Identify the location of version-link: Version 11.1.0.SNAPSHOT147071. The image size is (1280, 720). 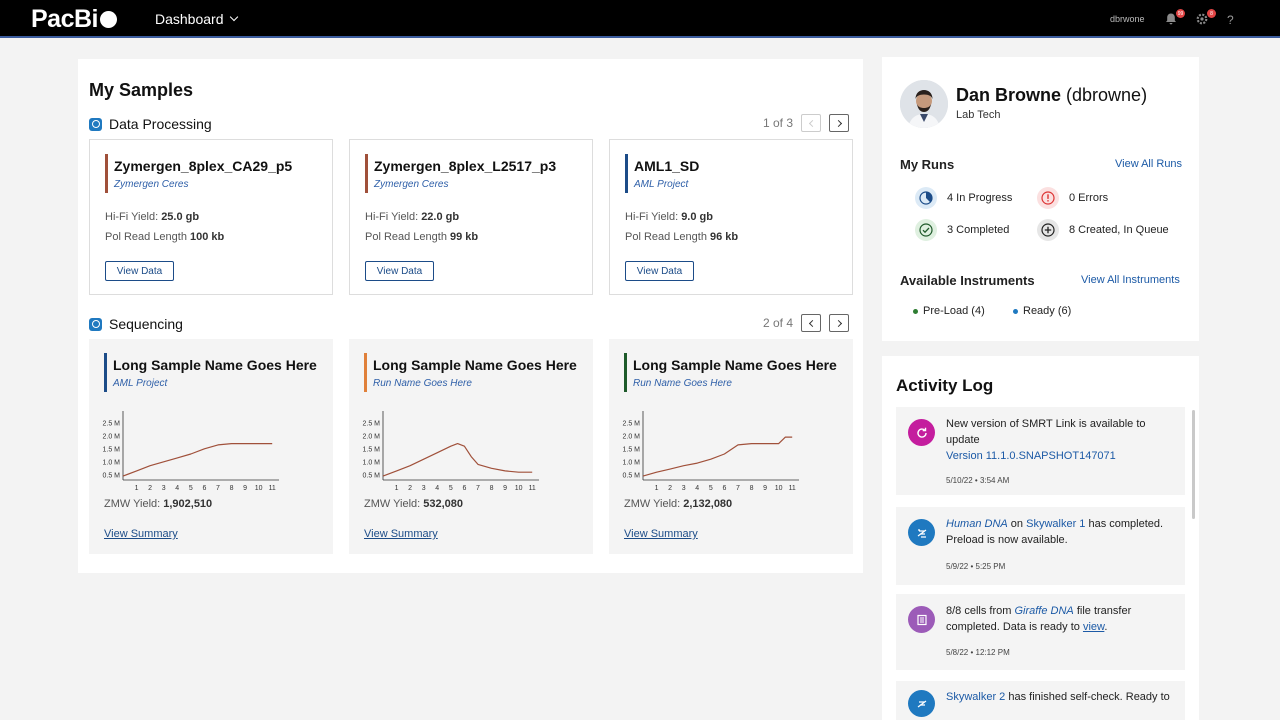
(1031, 456).